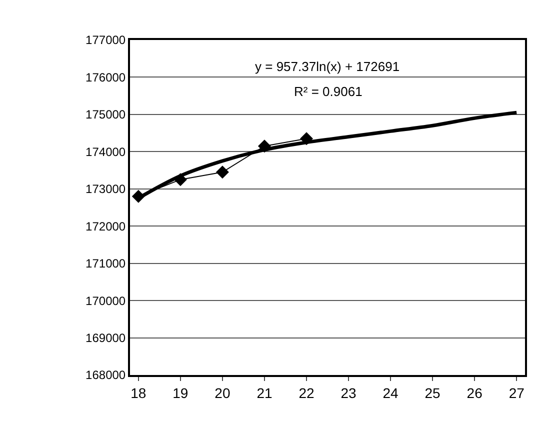 This screenshot has width=550, height=430. Describe the element at coordinates (474, 392) in the screenshot. I see `x-tick-label: 26` at that location.